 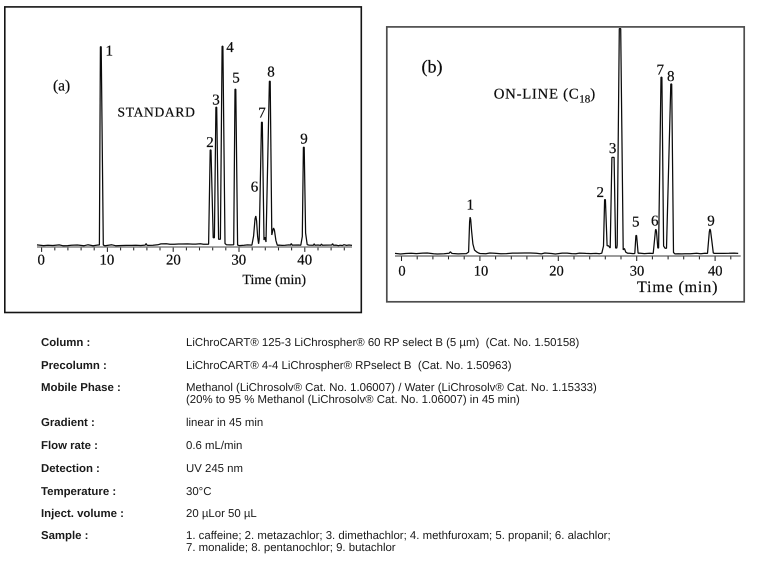 I want to click on svg-text: (a), so click(x=61, y=86).